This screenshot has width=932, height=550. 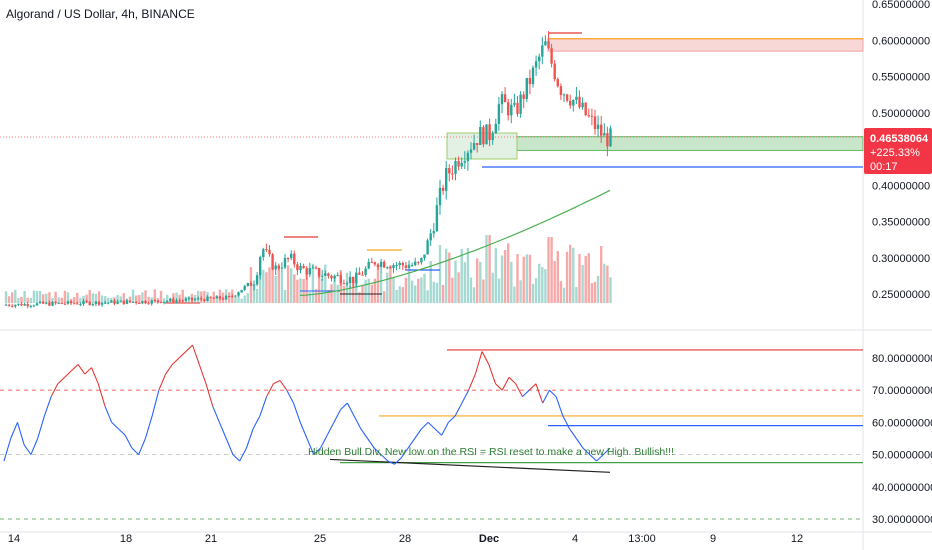 I want to click on time-tick-label: 9, so click(x=713, y=539).